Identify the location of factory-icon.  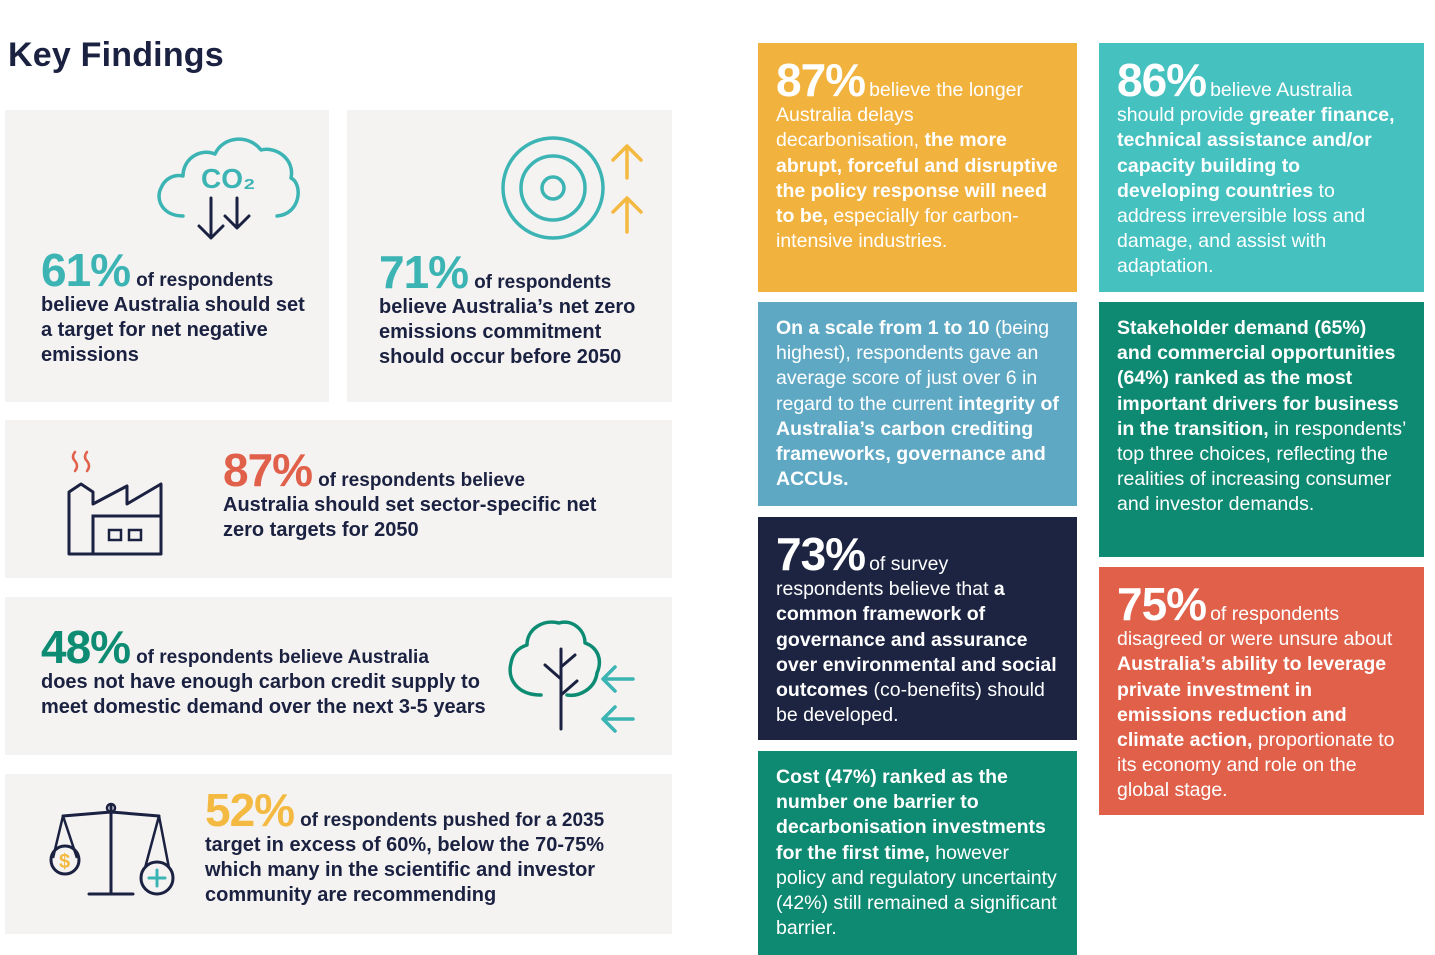
(115, 503).